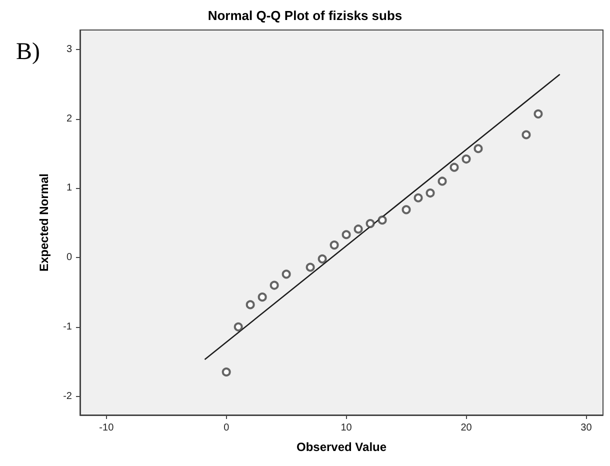 This screenshot has height=466, width=610. What do you see at coordinates (44, 222) in the screenshot?
I see `y-axis-title: Expected Normal` at bounding box center [44, 222].